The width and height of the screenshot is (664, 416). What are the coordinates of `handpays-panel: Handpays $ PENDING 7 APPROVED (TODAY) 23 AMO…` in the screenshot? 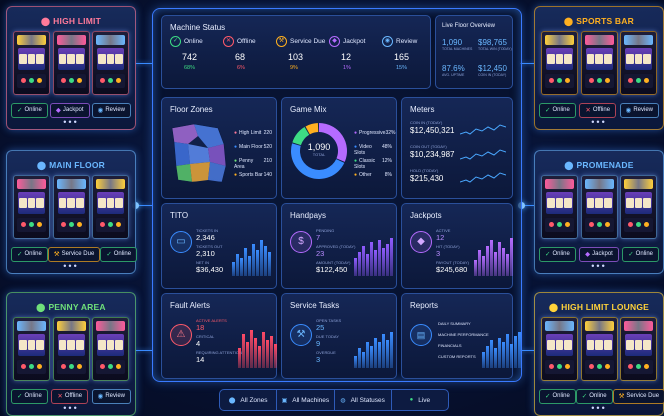 It's located at (339, 246).